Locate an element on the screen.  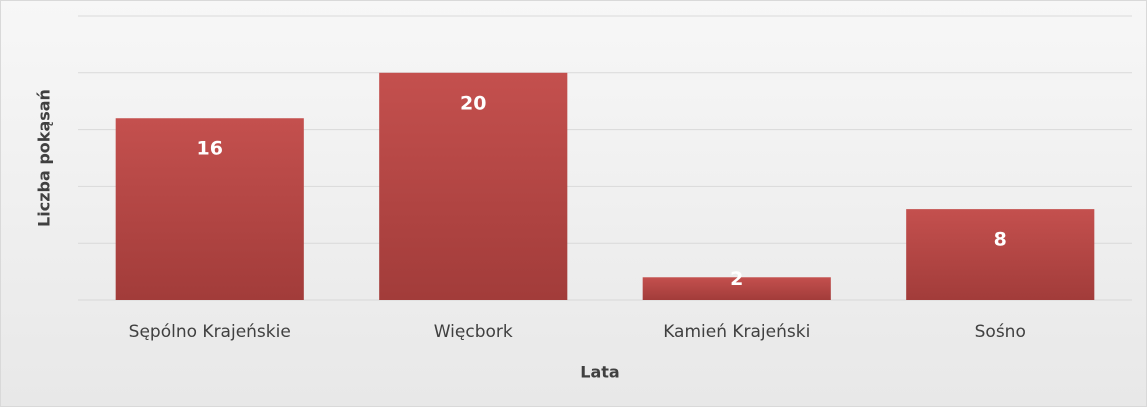
x-tick-label: Więcbork is located at coordinates (473, 332).